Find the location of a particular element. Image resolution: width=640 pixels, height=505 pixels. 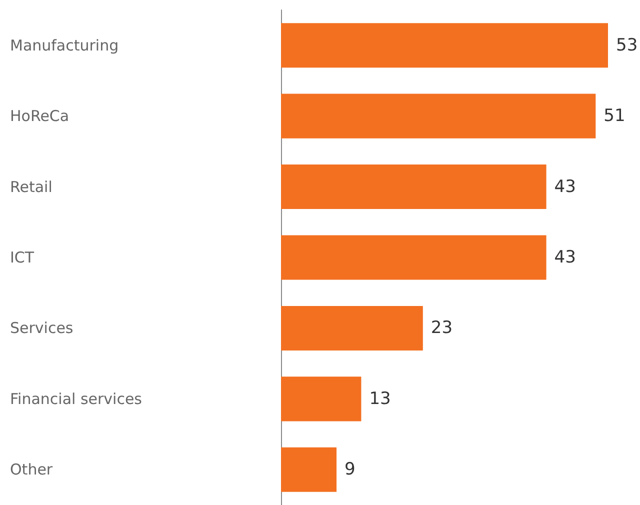

y-tick-label: Retail is located at coordinates (31, 187).